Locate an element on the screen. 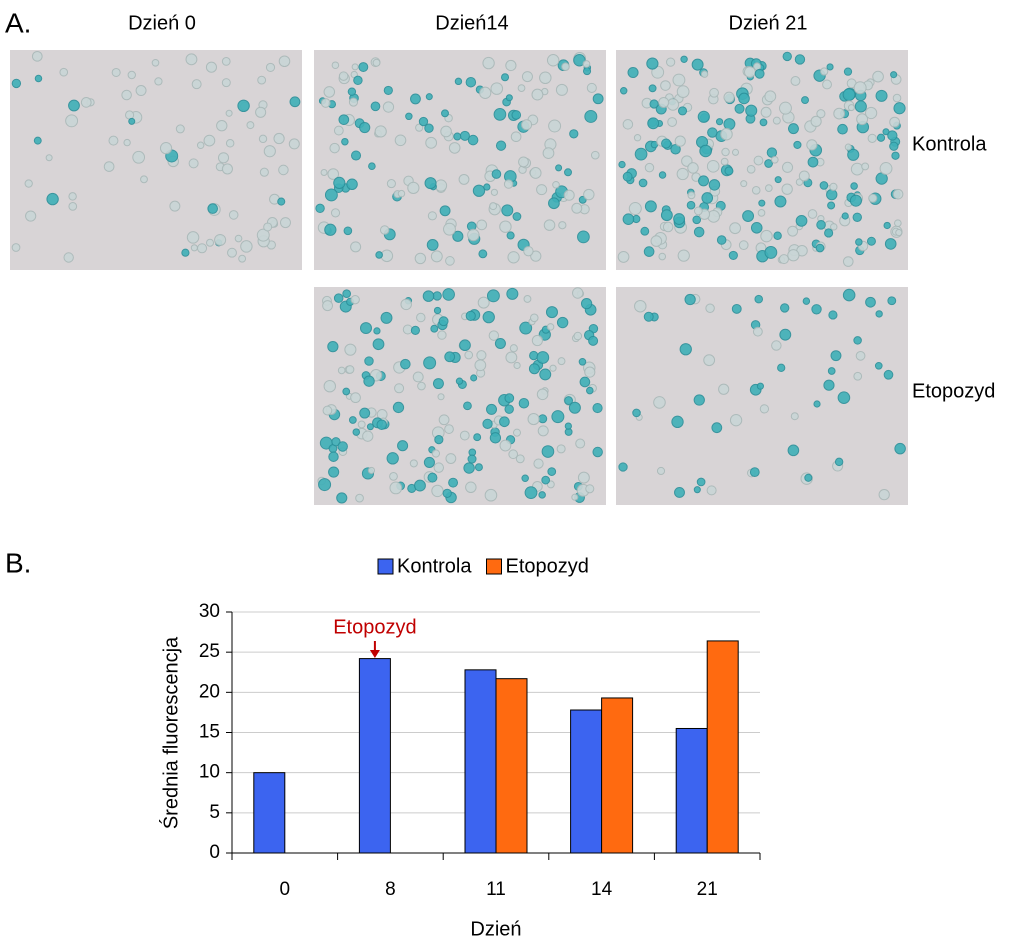 This screenshot has width=1023, height=950. annotation-arrowhead is located at coordinates (374, 654).